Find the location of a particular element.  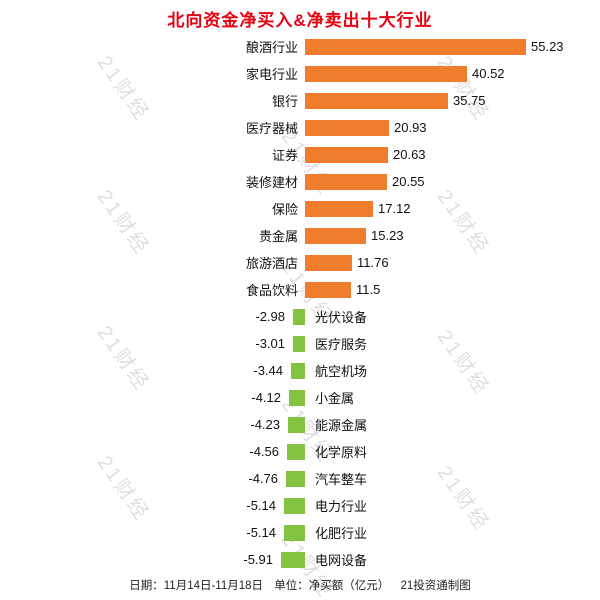

value-label: 35.75 is located at coordinates (469, 100).